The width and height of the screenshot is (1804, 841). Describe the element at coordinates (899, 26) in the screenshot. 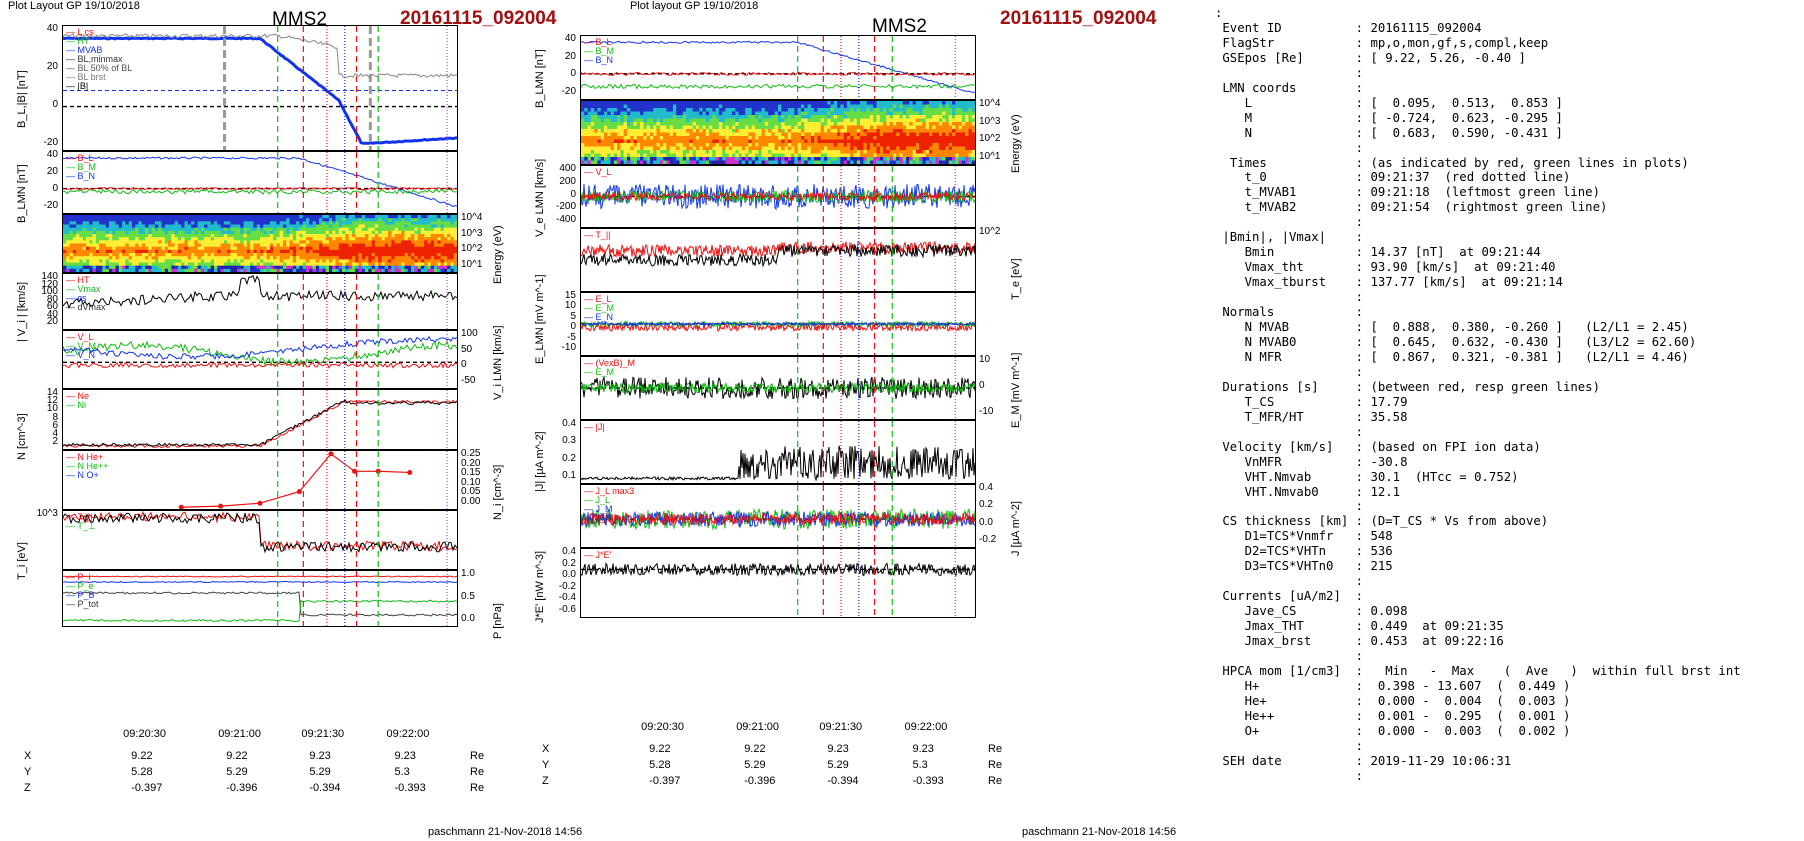

I see `mid-header-spacecraft: MMS2` at that location.